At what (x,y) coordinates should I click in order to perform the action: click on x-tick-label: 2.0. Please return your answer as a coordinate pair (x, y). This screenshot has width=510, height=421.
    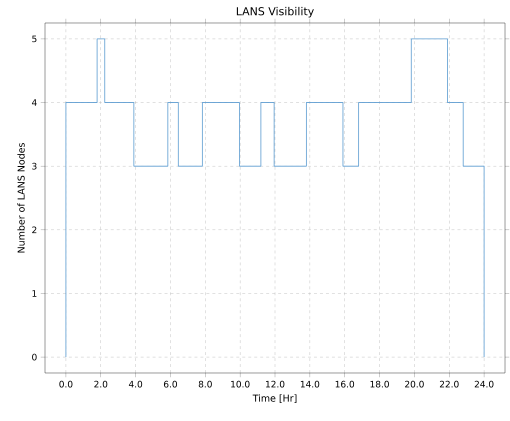
    Looking at the image, I should click on (101, 384).